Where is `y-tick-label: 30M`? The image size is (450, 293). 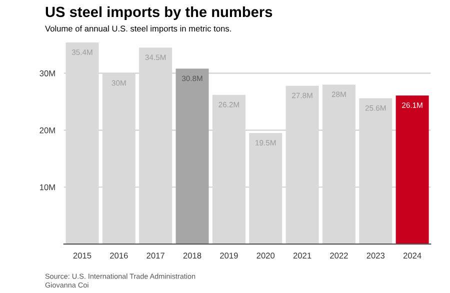
y-tick-label: 30M is located at coordinates (47, 73).